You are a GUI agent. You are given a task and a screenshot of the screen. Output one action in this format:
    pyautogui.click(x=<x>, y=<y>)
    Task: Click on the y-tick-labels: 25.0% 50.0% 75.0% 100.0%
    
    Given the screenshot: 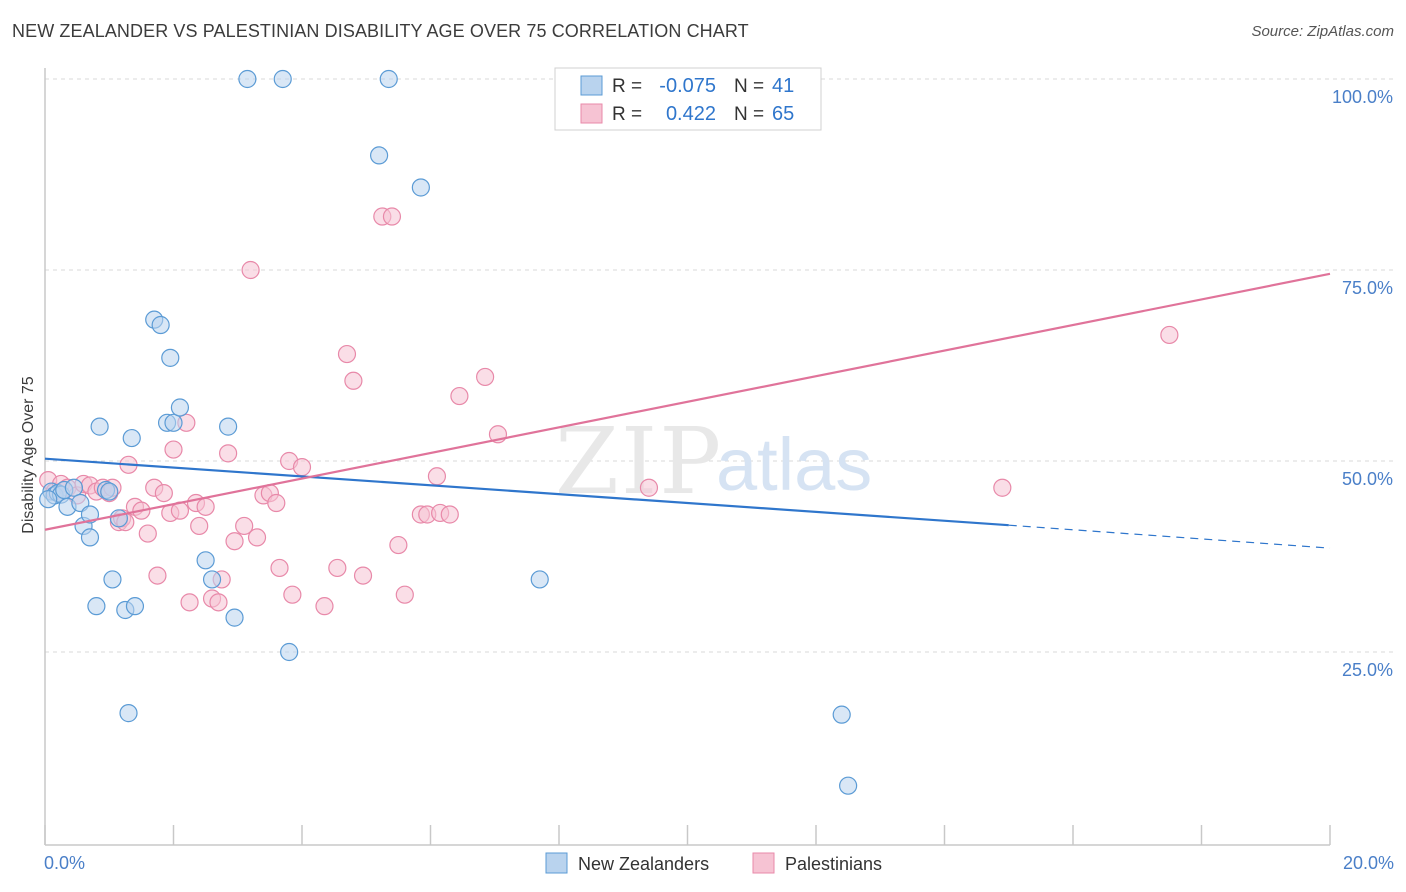 What is the action you would take?
    pyautogui.click(x=1362, y=383)
    